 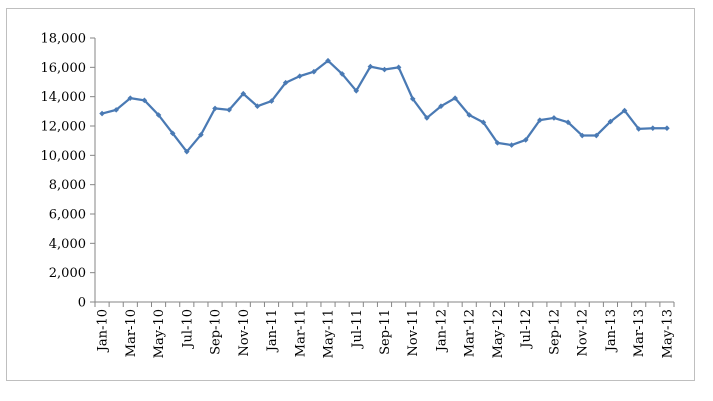 I want to click on x-tick-label: Sep-11, so click(x=385, y=332).